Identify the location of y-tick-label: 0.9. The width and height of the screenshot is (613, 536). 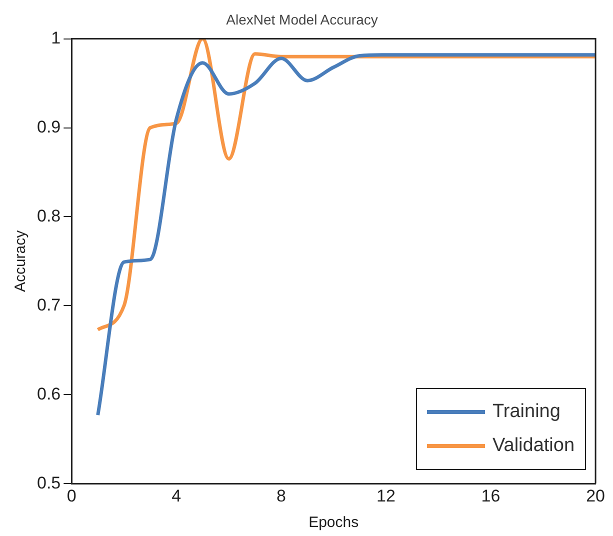
(48, 126).